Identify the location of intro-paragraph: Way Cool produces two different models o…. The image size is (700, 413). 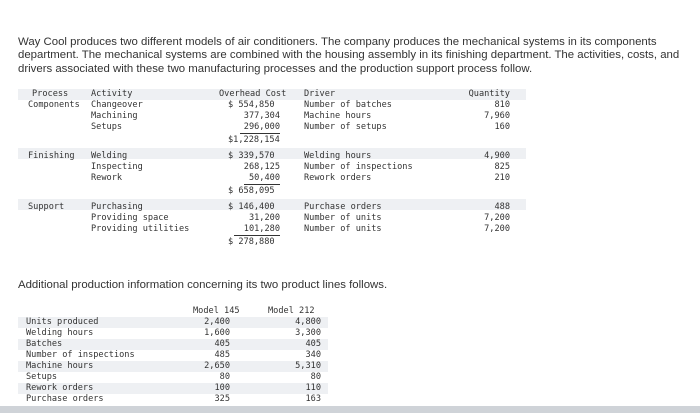
(349, 55).